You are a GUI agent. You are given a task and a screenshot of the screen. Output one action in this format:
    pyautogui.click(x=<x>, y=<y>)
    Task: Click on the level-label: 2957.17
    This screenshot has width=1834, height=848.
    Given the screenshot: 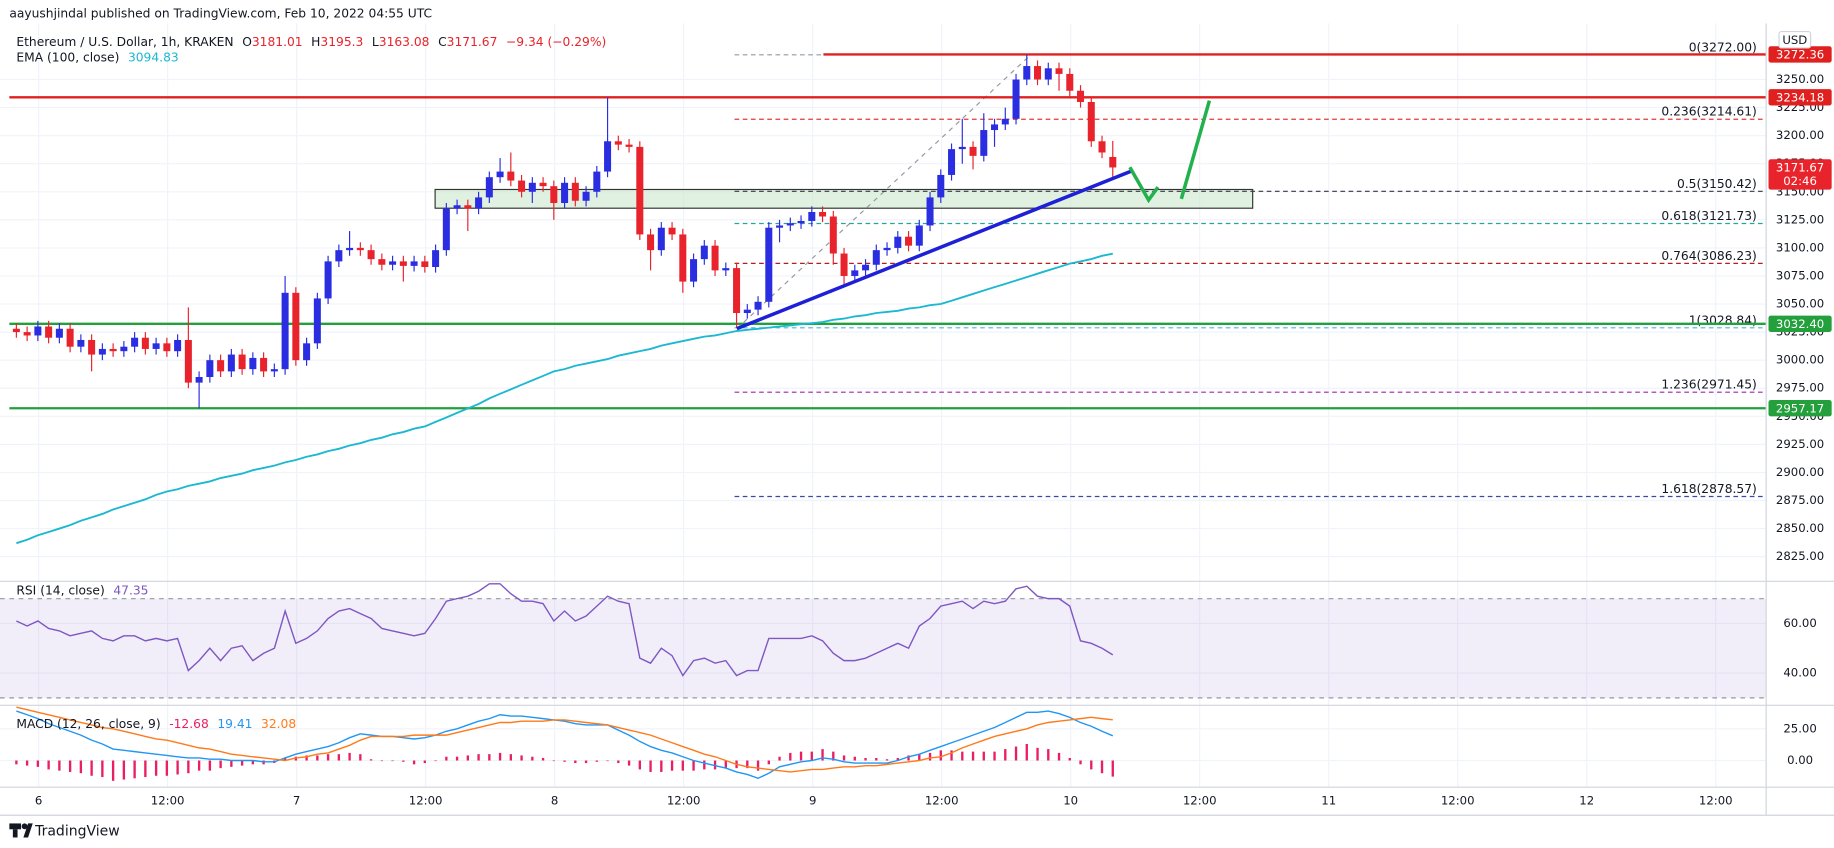 What is the action you would take?
    pyautogui.click(x=1800, y=408)
    